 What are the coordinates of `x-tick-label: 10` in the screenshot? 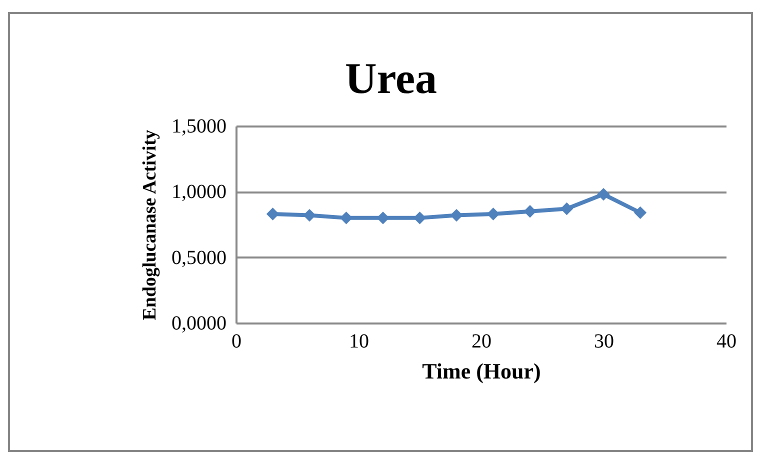 It's located at (359, 341).